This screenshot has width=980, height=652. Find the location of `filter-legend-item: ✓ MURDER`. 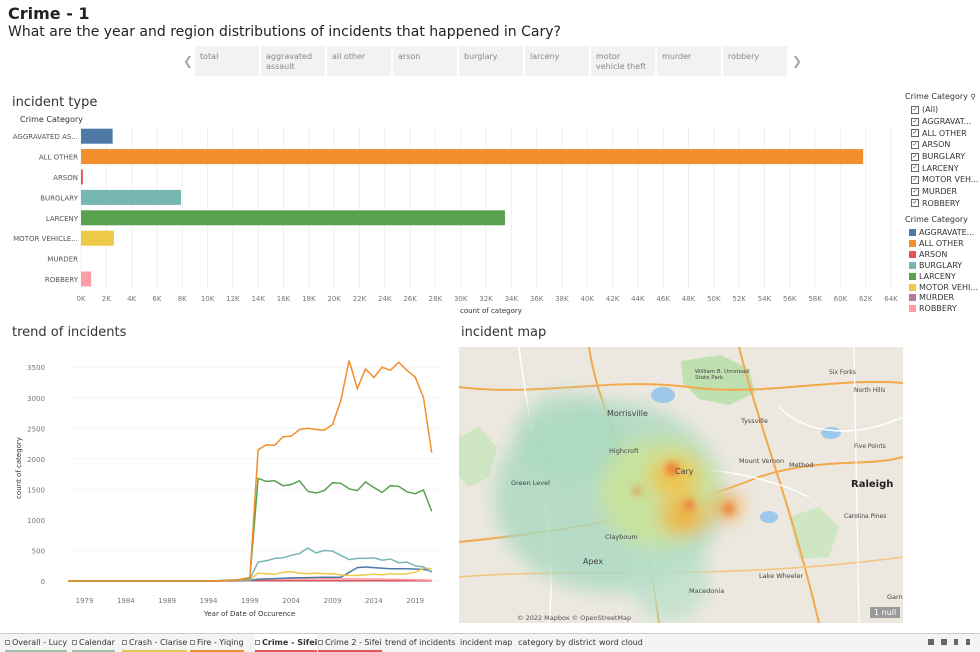

filter-legend-item: ✓ MURDER is located at coordinates (942, 192).